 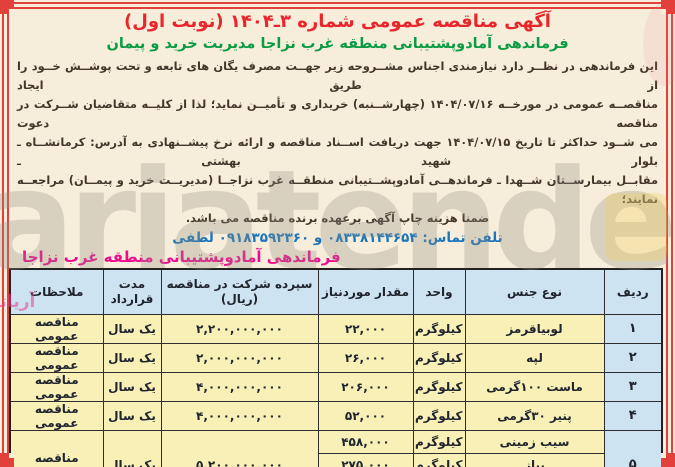 What do you see at coordinates (239, 329) in the screenshot?
I see `cell-deposit: ۲,۲۰۰,۰۰۰,۰۰۰` at bounding box center [239, 329].